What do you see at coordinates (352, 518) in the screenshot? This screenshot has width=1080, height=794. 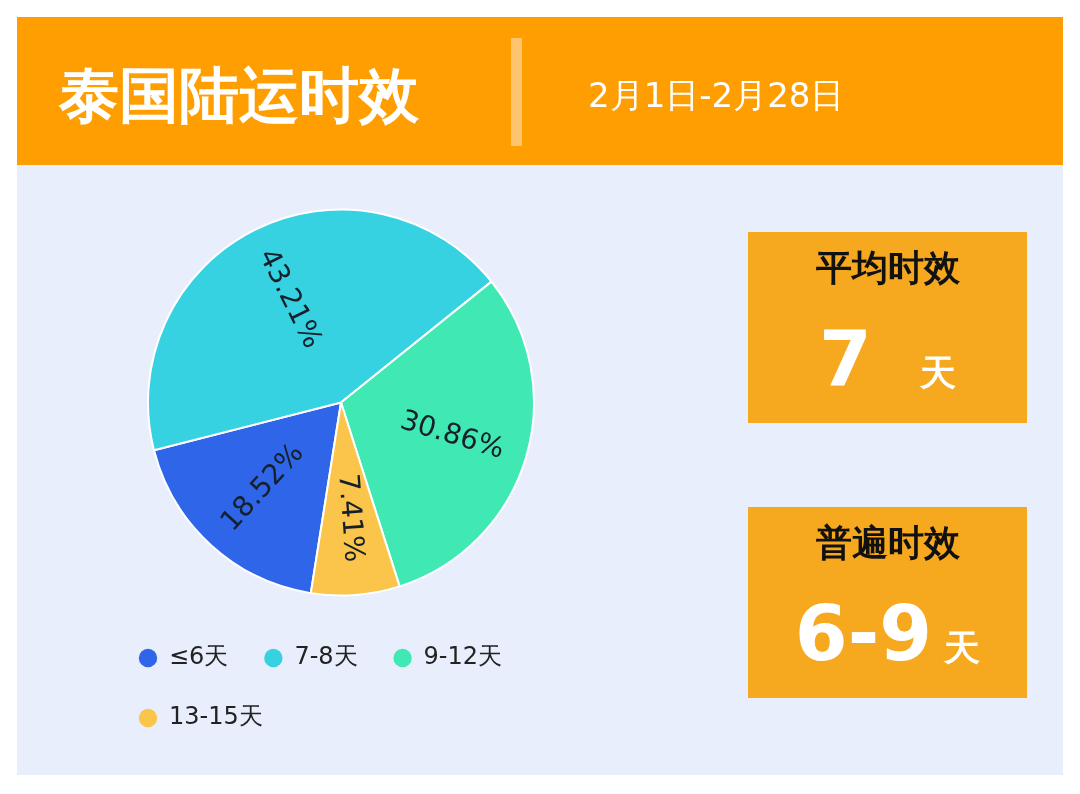 I see `data-label: 7.41%` at bounding box center [352, 518].